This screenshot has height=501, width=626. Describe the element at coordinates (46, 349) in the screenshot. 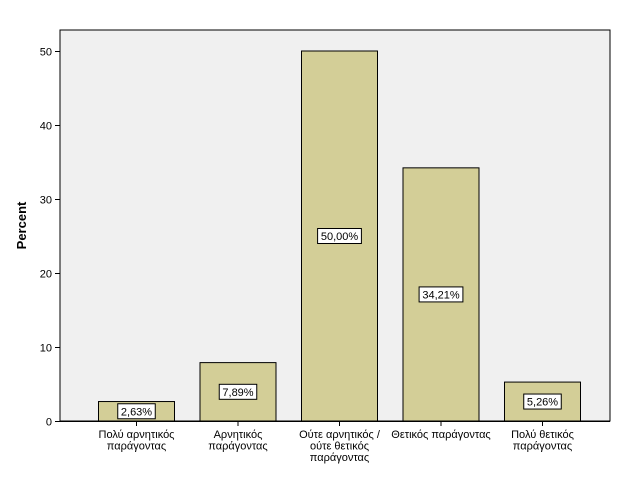

I see `y-tick-label: 10` at that location.